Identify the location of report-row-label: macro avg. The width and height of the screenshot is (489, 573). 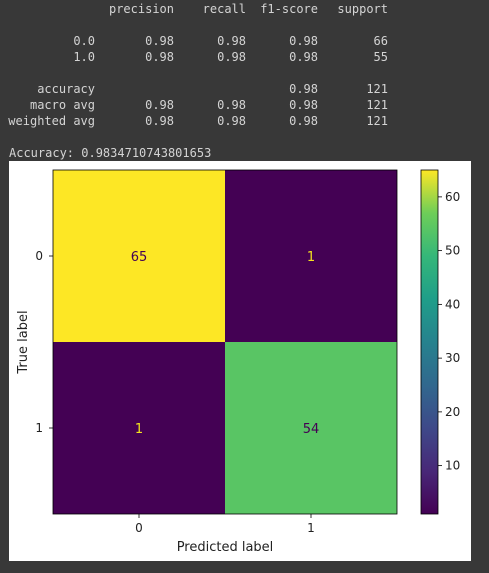
(62, 105).